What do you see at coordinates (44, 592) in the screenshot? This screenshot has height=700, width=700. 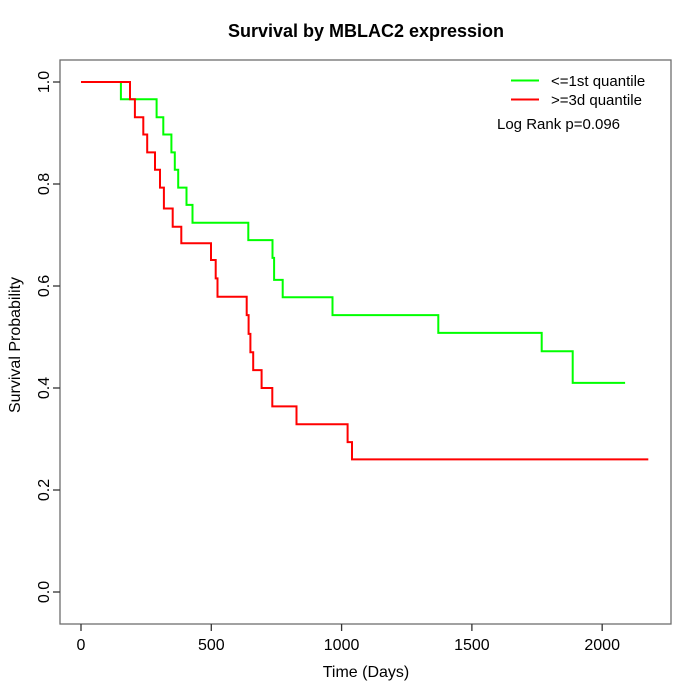 I see `y-tick-label: 0.0` at bounding box center [44, 592].